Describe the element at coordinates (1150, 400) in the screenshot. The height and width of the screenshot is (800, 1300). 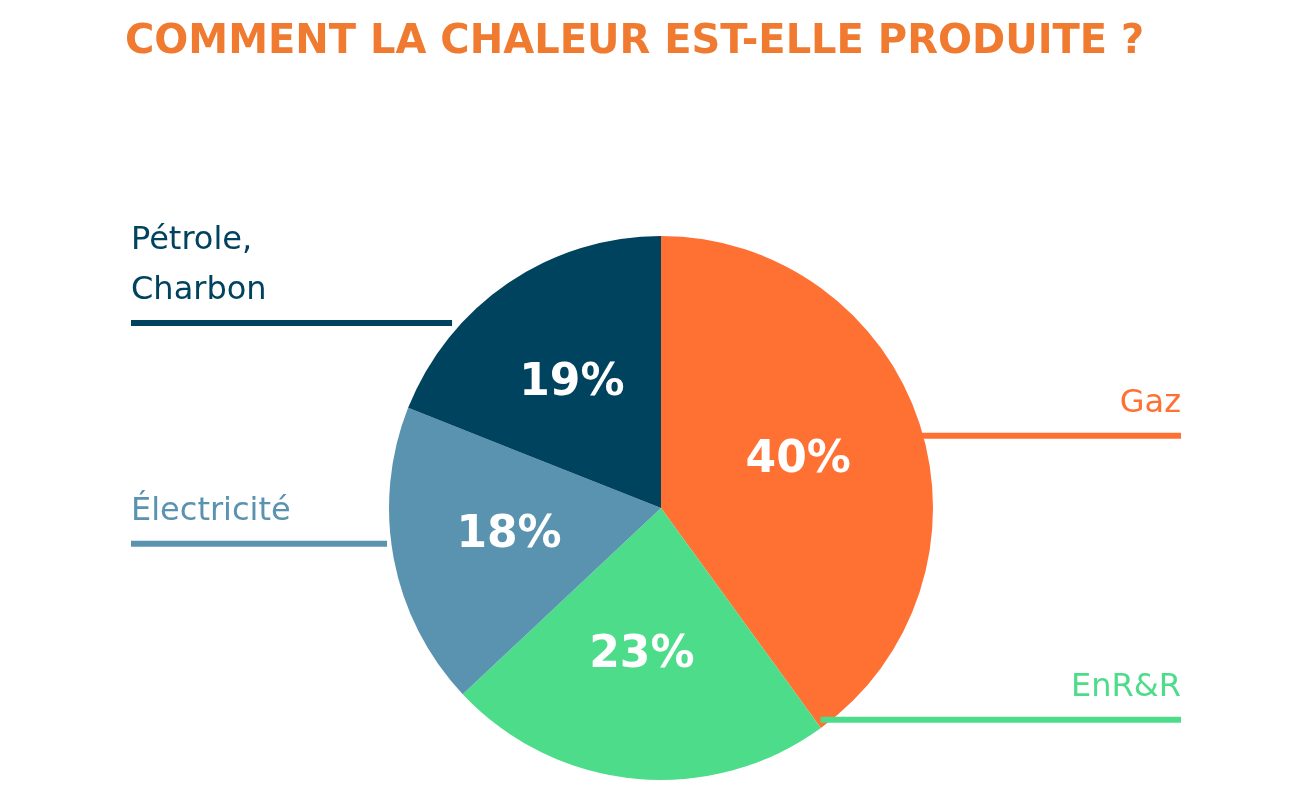
I see `slice-label: Gaz` at that location.